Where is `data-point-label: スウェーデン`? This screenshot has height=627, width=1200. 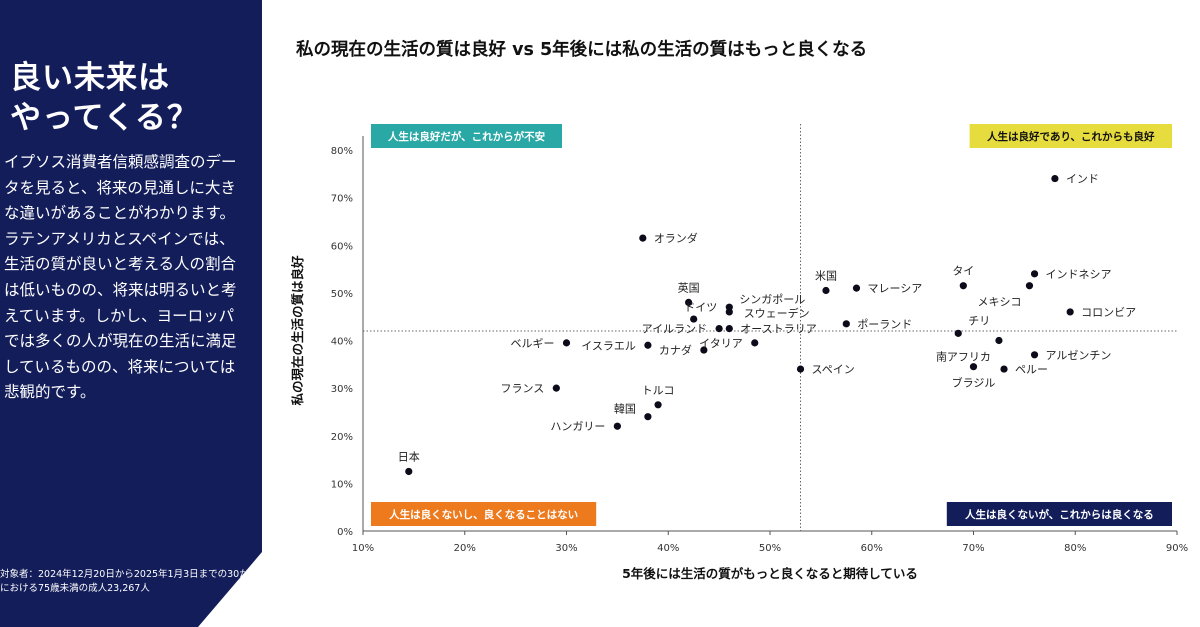 data-point-label: スウェーデン is located at coordinates (777, 313).